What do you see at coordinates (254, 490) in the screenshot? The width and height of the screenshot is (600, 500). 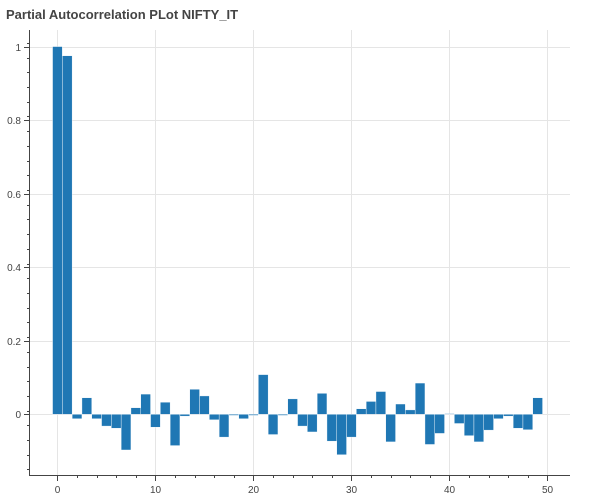 I see `x-tick-label: 20` at bounding box center [254, 490].